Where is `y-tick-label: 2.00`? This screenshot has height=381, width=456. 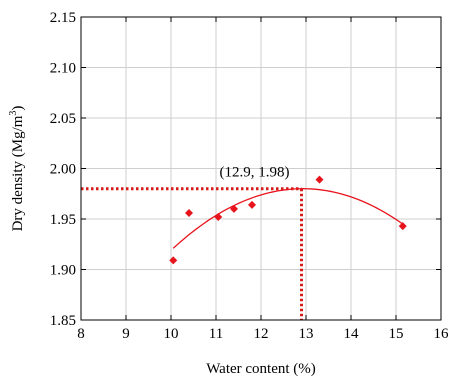 y-tick-label: 2.00 is located at coordinates (63, 170).